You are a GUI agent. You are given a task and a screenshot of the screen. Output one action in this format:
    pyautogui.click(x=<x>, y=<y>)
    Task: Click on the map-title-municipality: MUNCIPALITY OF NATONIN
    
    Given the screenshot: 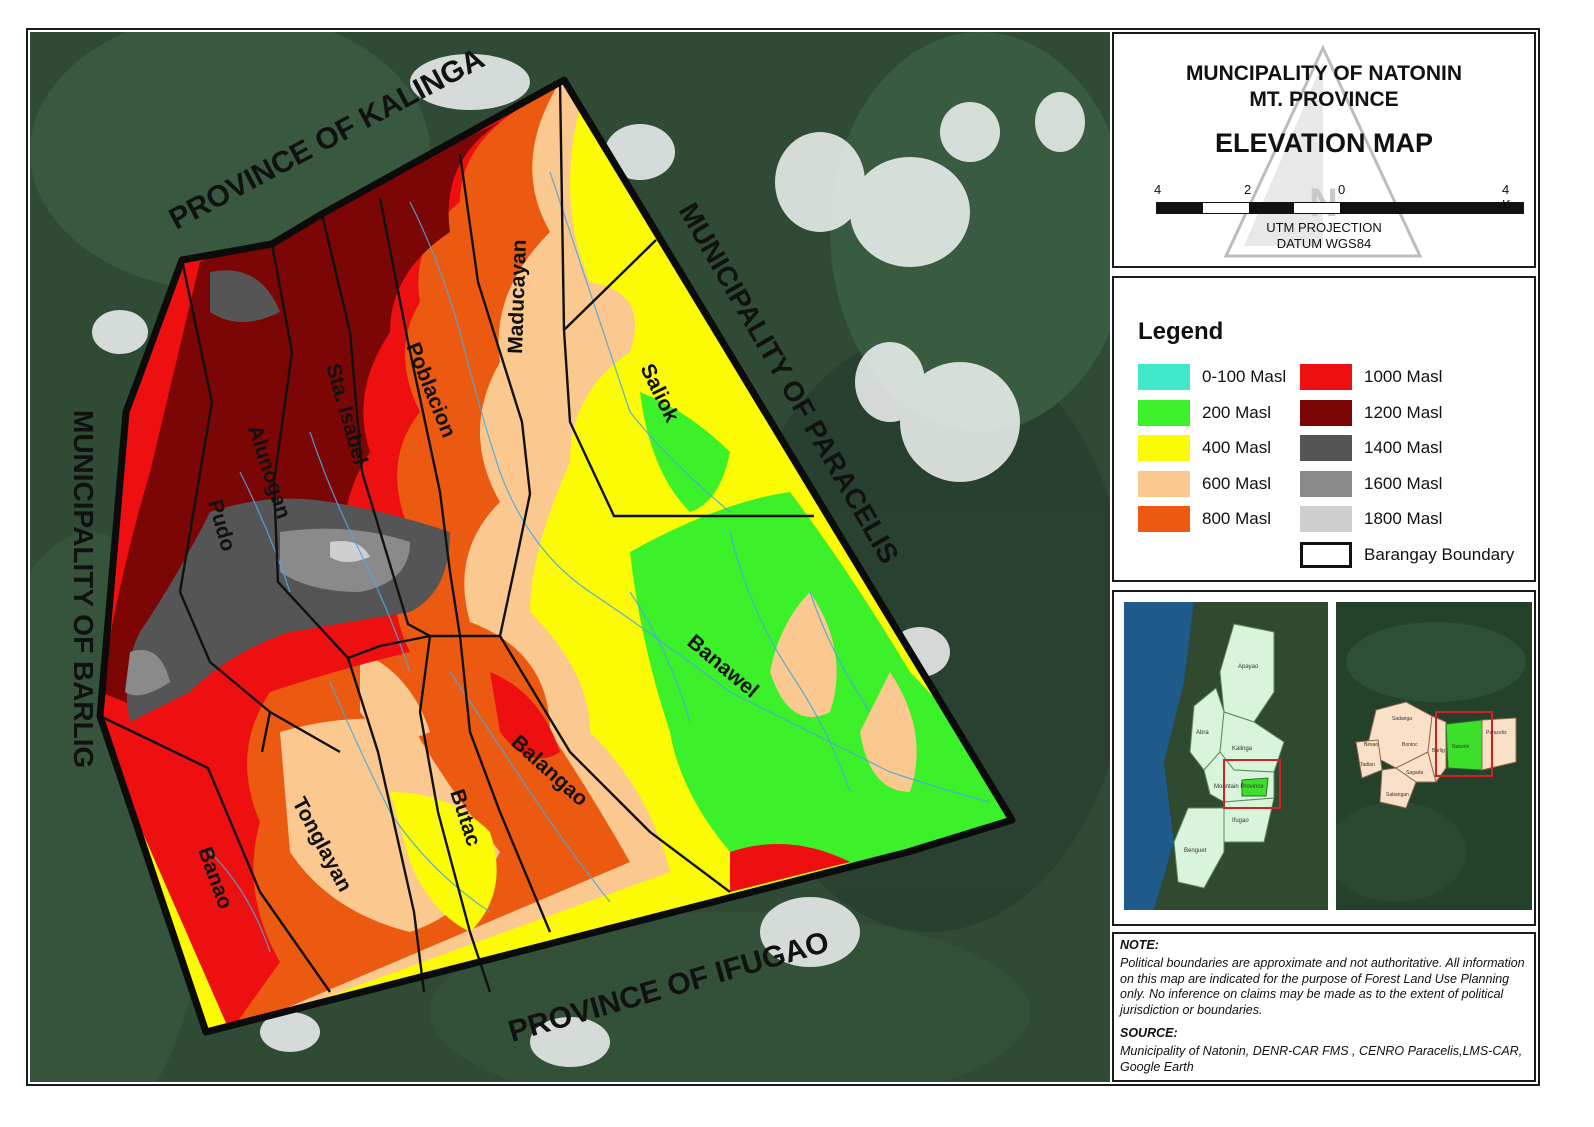 What is the action you would take?
    pyautogui.click(x=1324, y=73)
    